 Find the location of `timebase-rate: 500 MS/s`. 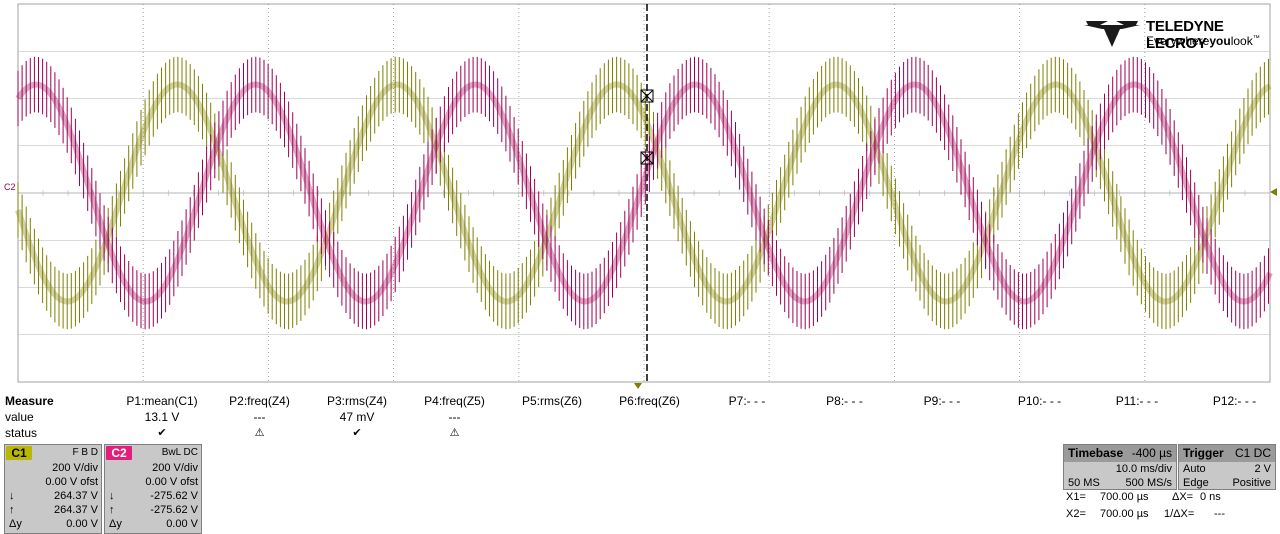

timebase-rate: 500 MS/s is located at coordinates (1148, 483).